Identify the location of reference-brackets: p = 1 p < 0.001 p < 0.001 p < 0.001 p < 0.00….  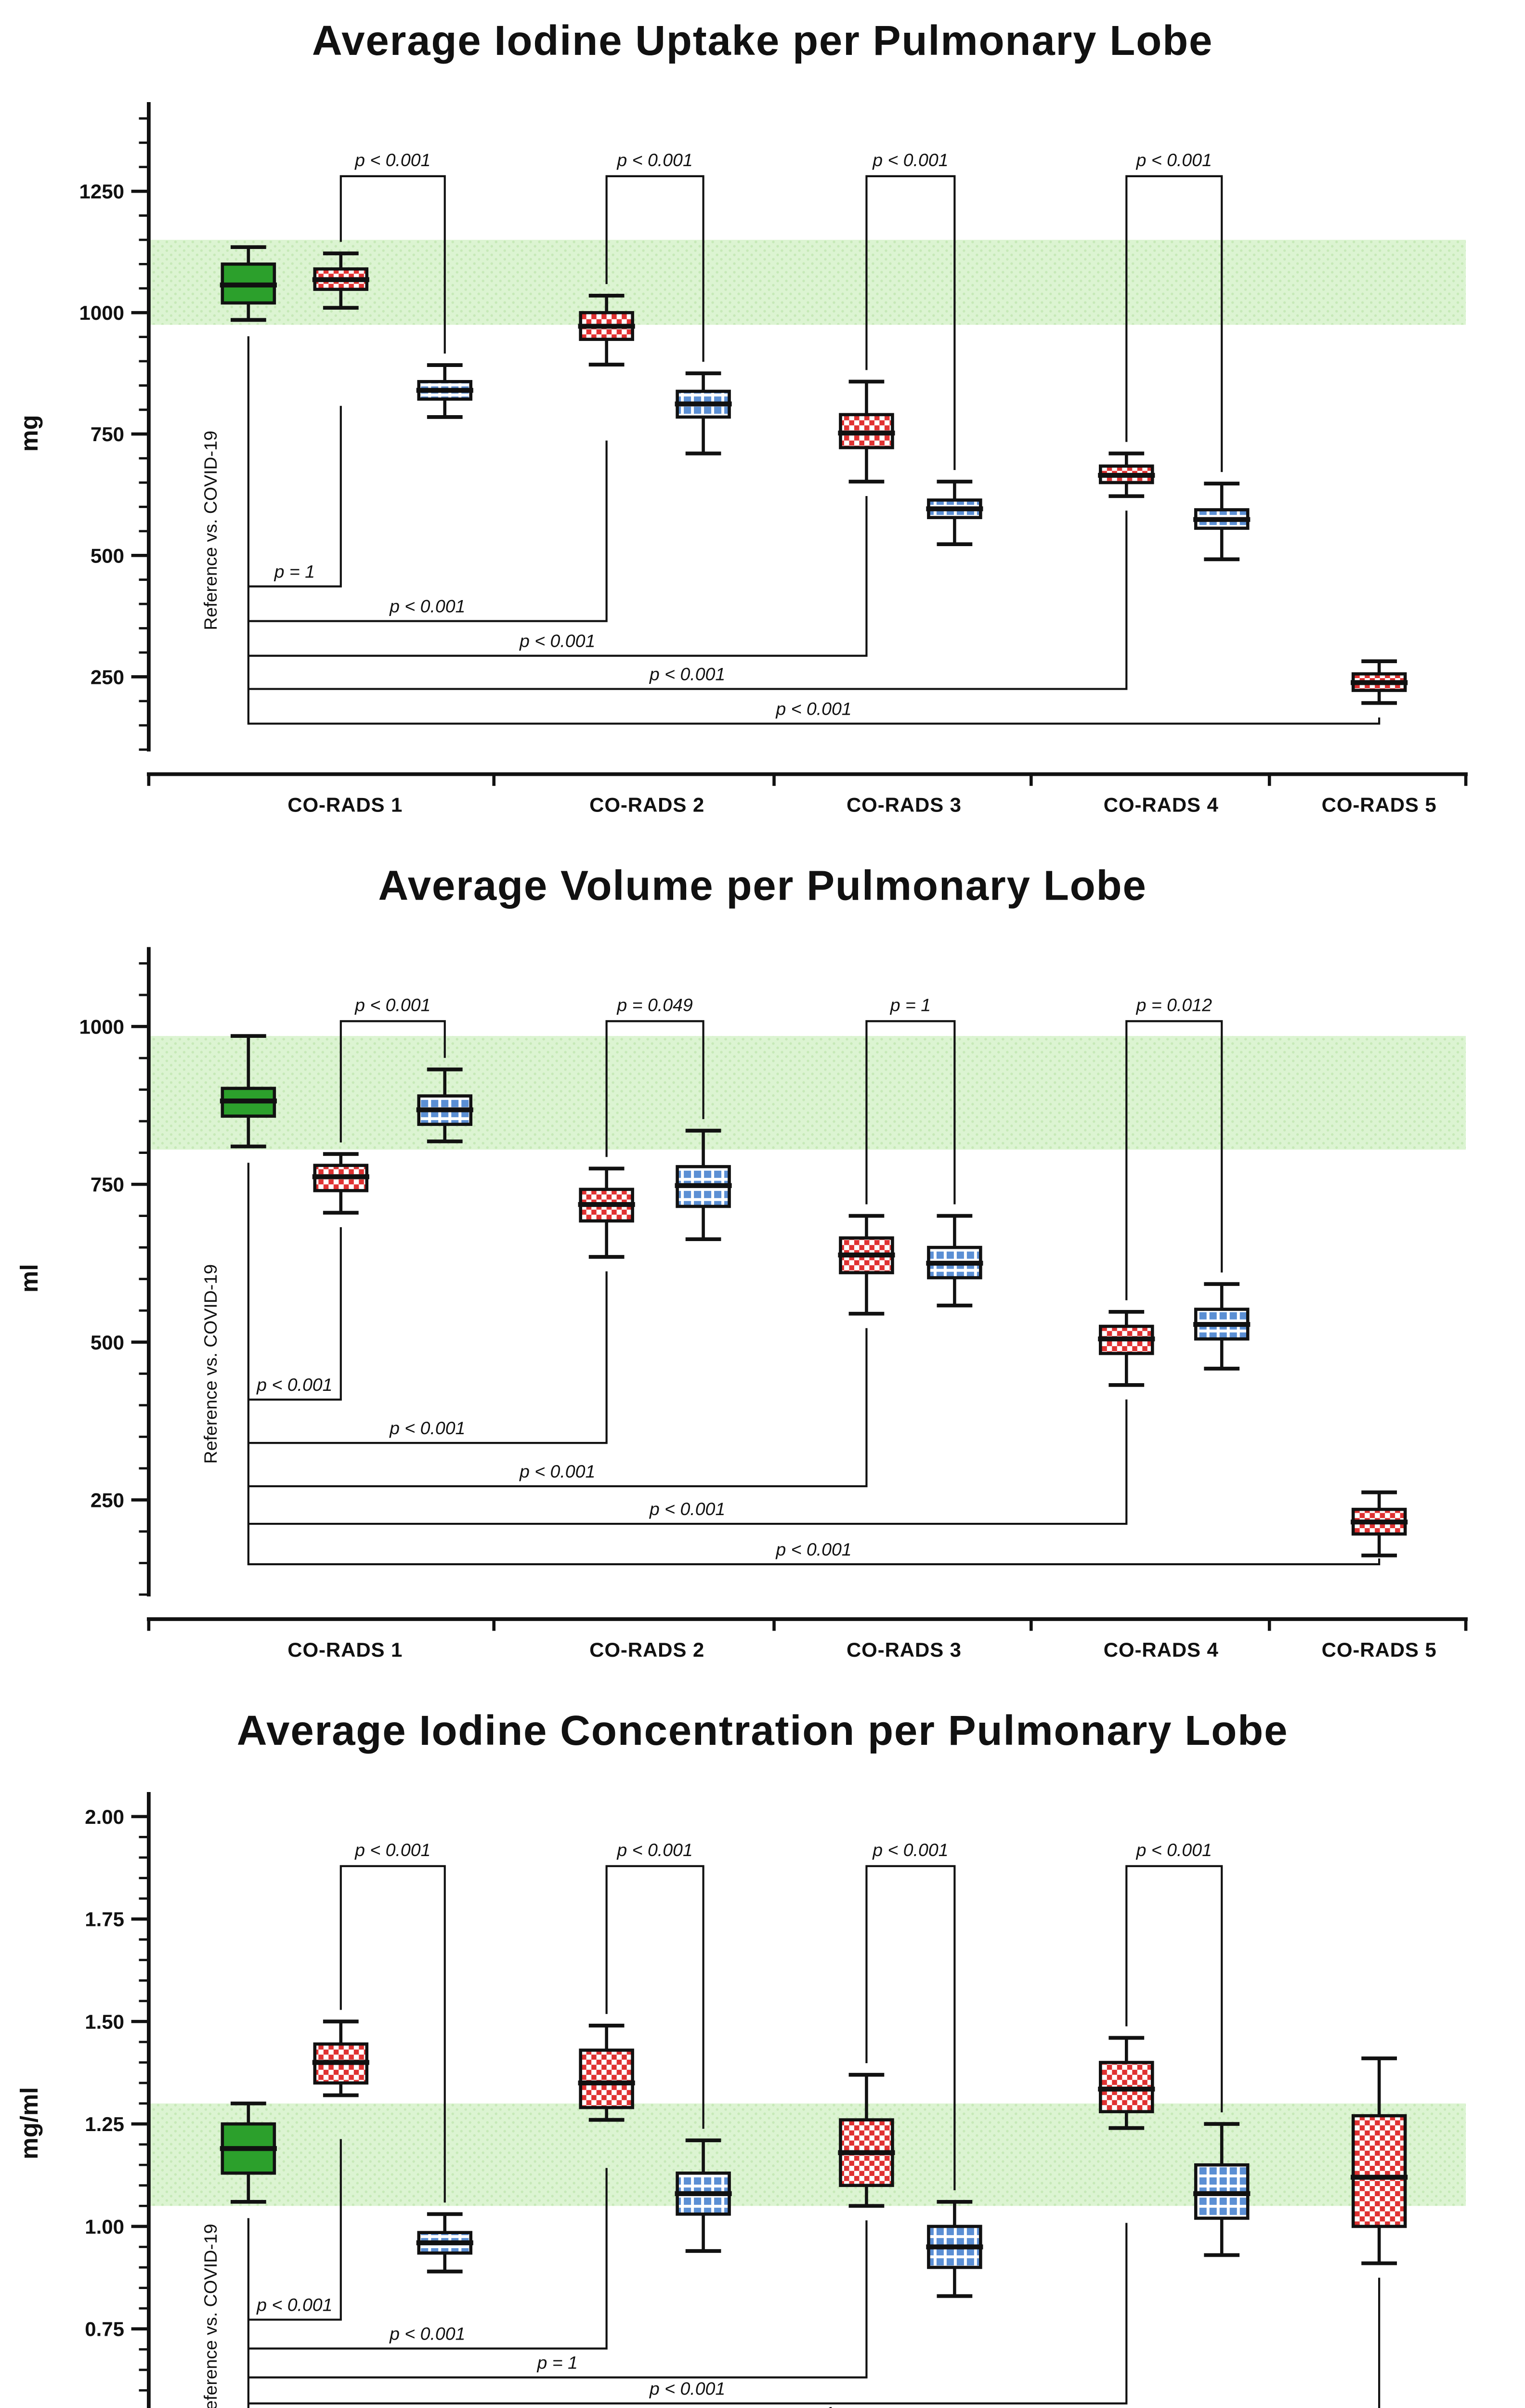
(790, 530).